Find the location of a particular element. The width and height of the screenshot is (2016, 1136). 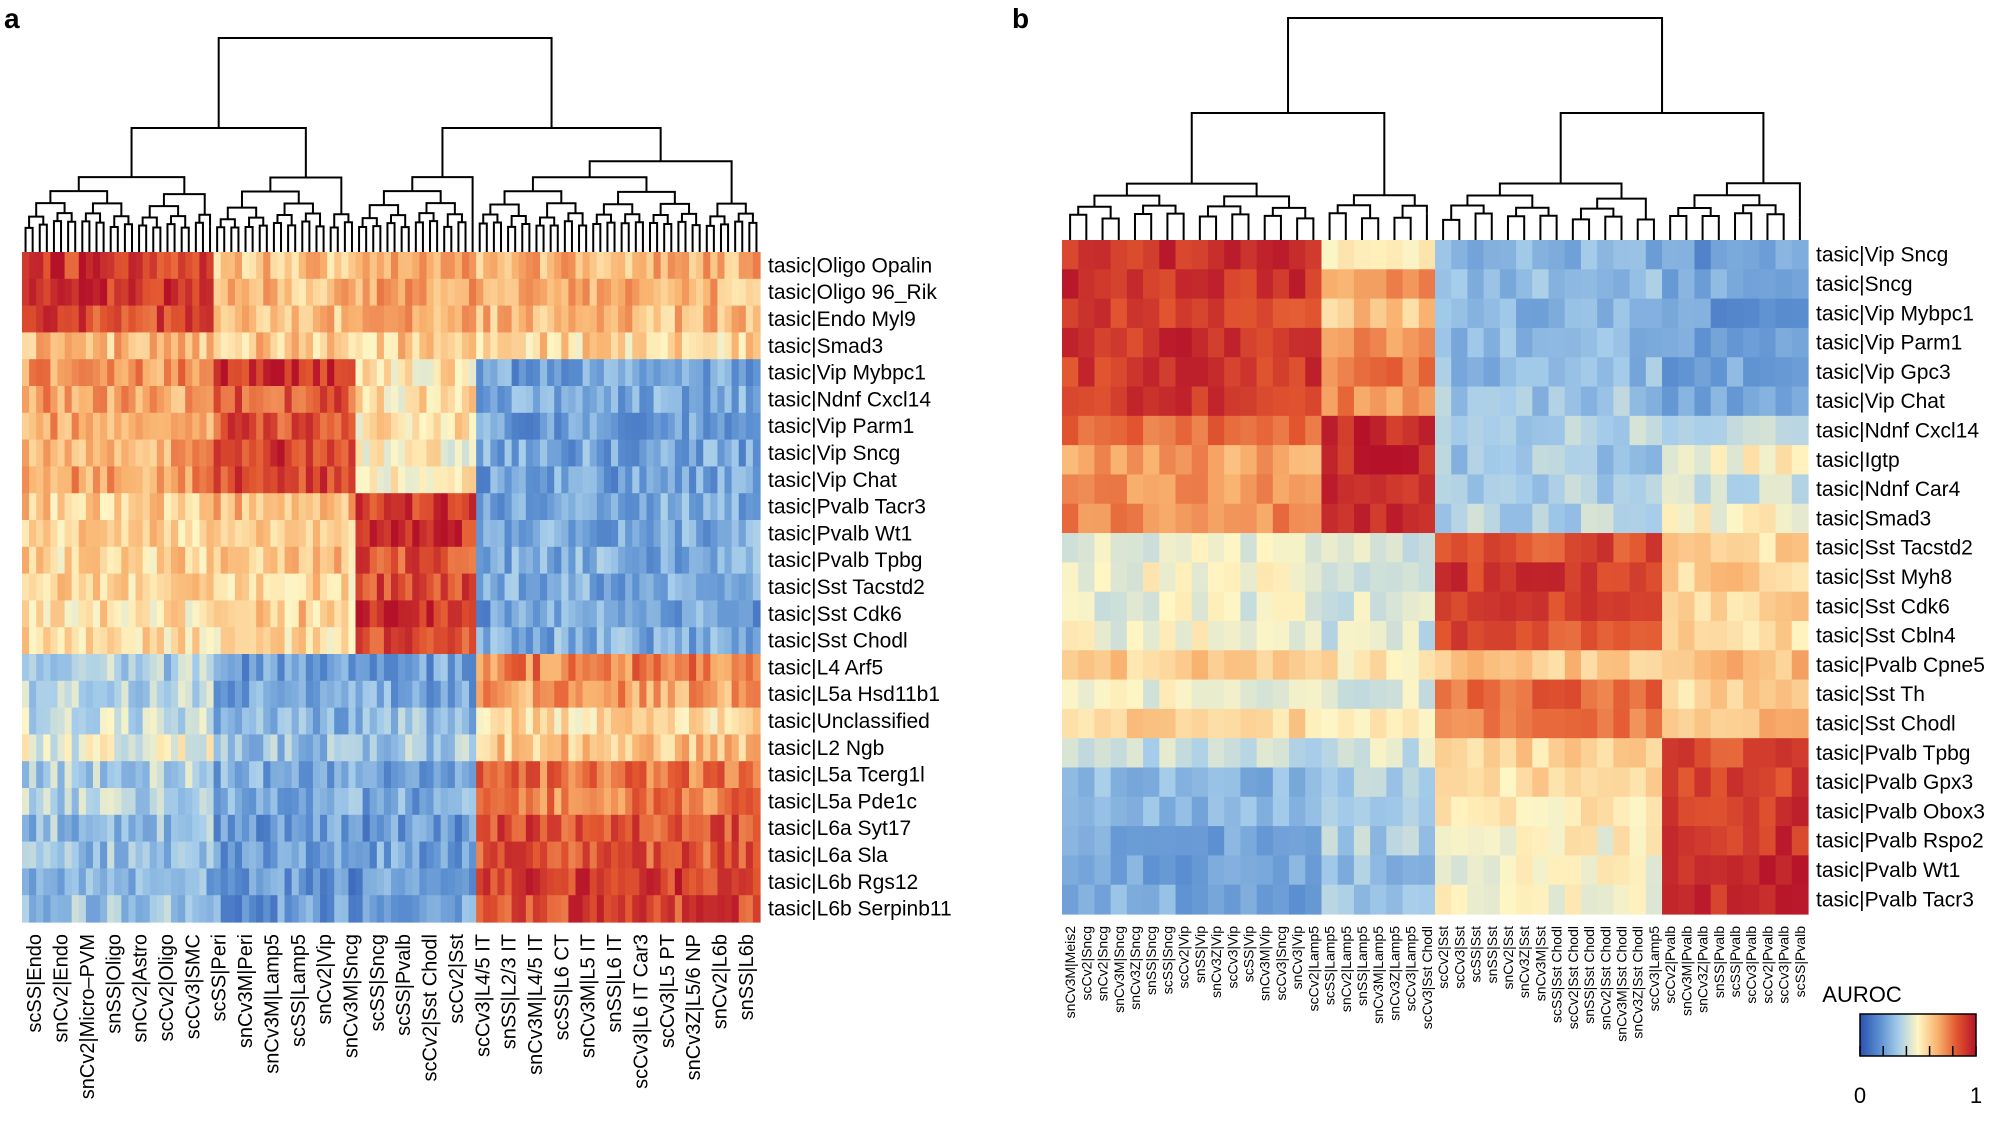

column-label: scSS|Pvalb is located at coordinates (1800, 962).